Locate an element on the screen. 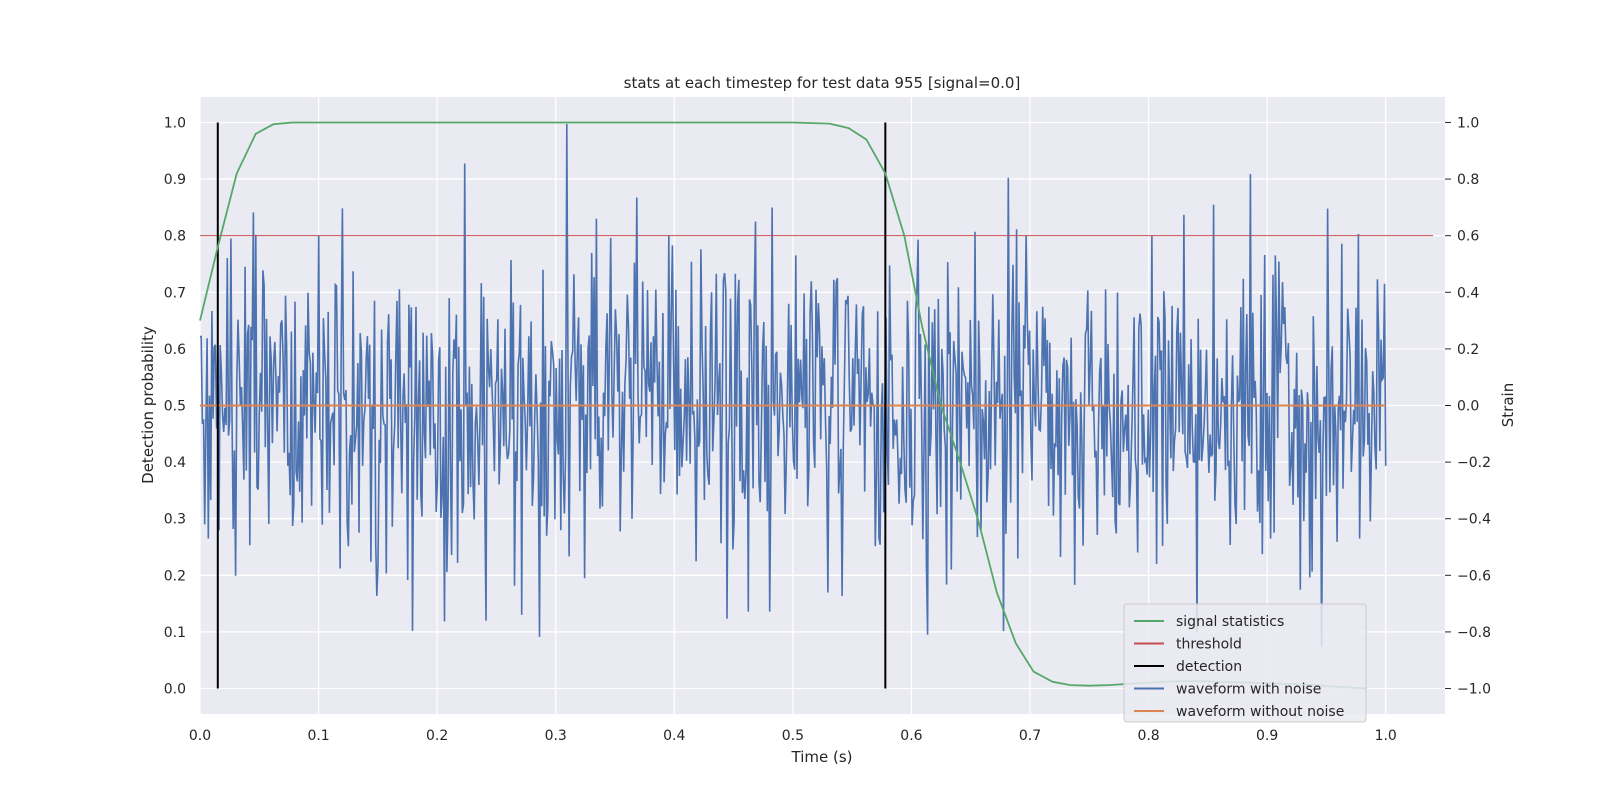 This screenshot has height=800, width=1600. left-y-tick-label: 0.3 is located at coordinates (175, 520).